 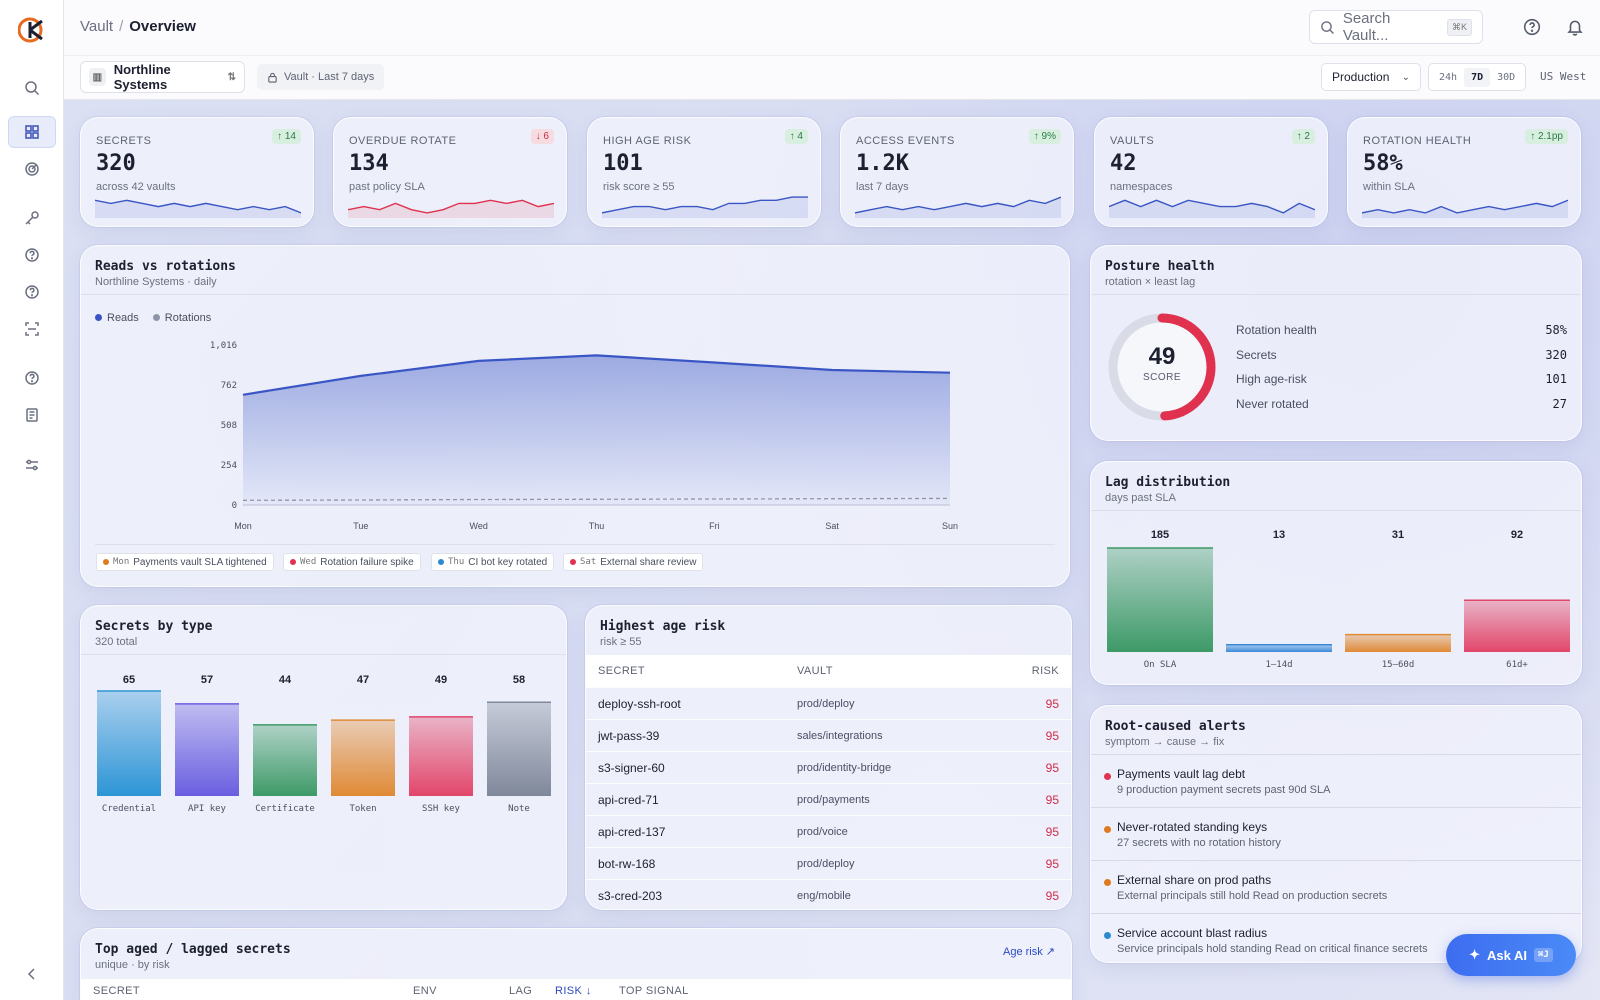 I want to click on kpi-subtitle: past policy SLA, so click(x=387, y=187).